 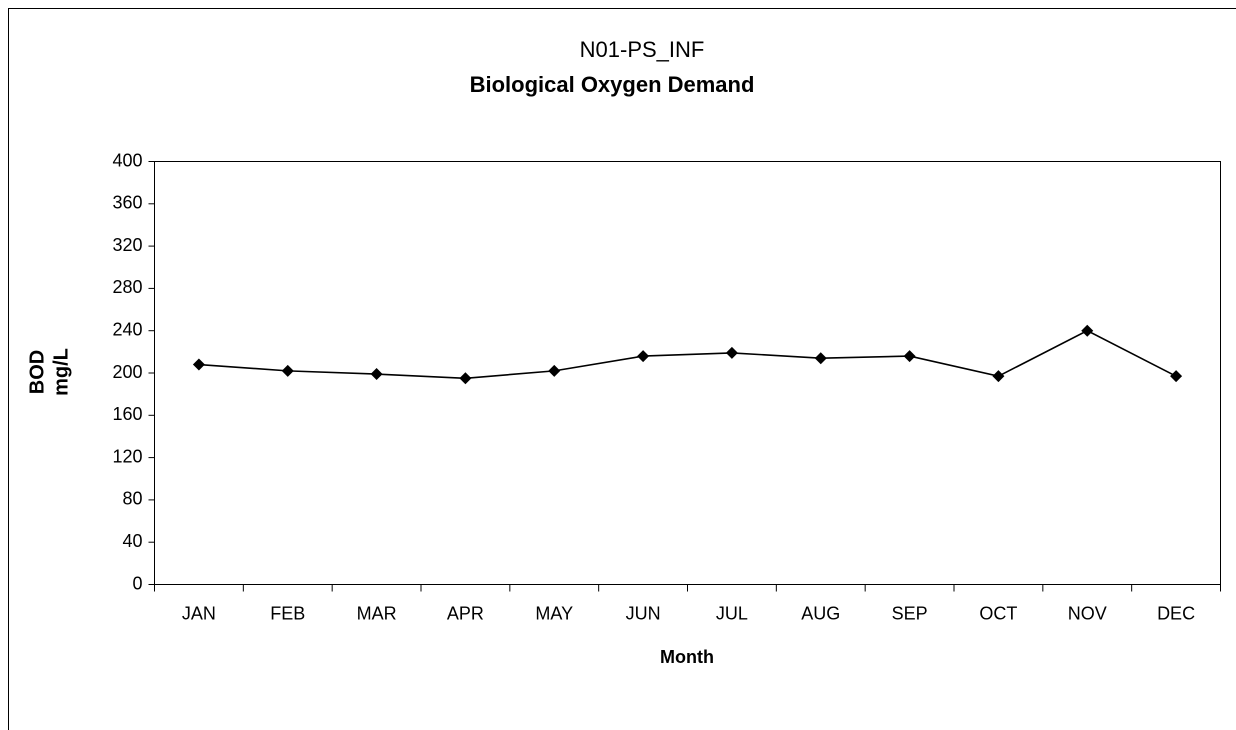 What do you see at coordinates (732, 613) in the screenshot?
I see `x-tick-label: JUL` at bounding box center [732, 613].